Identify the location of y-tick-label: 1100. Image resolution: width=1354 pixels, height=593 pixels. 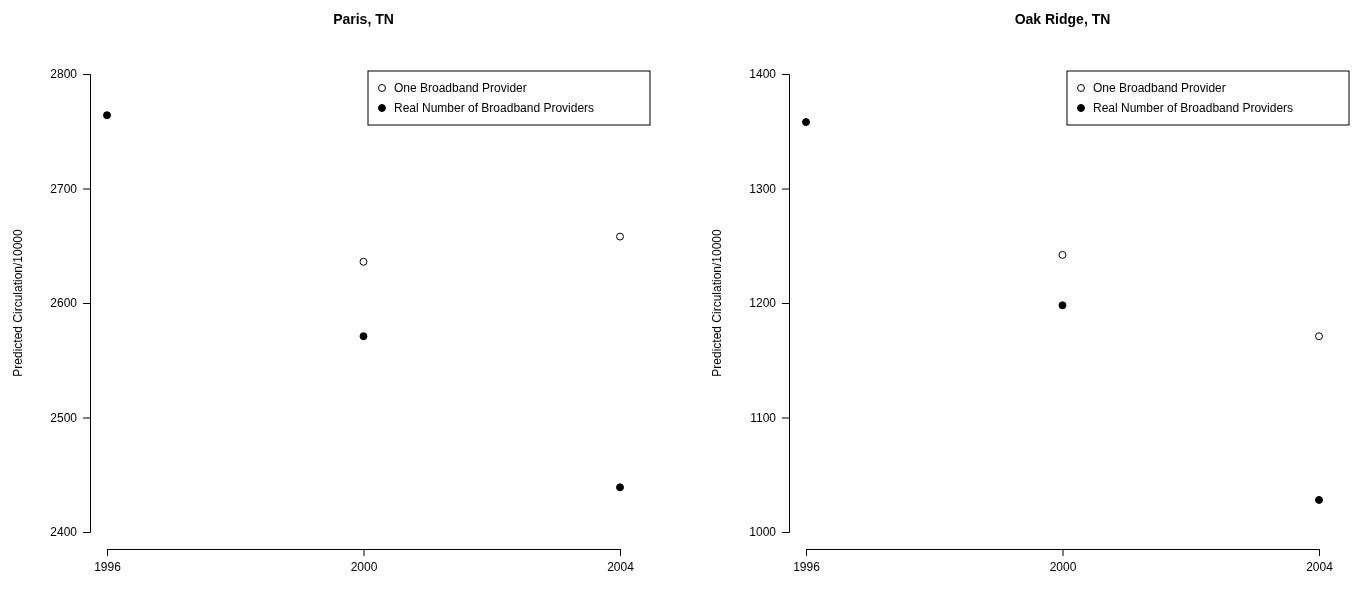
(763, 417).